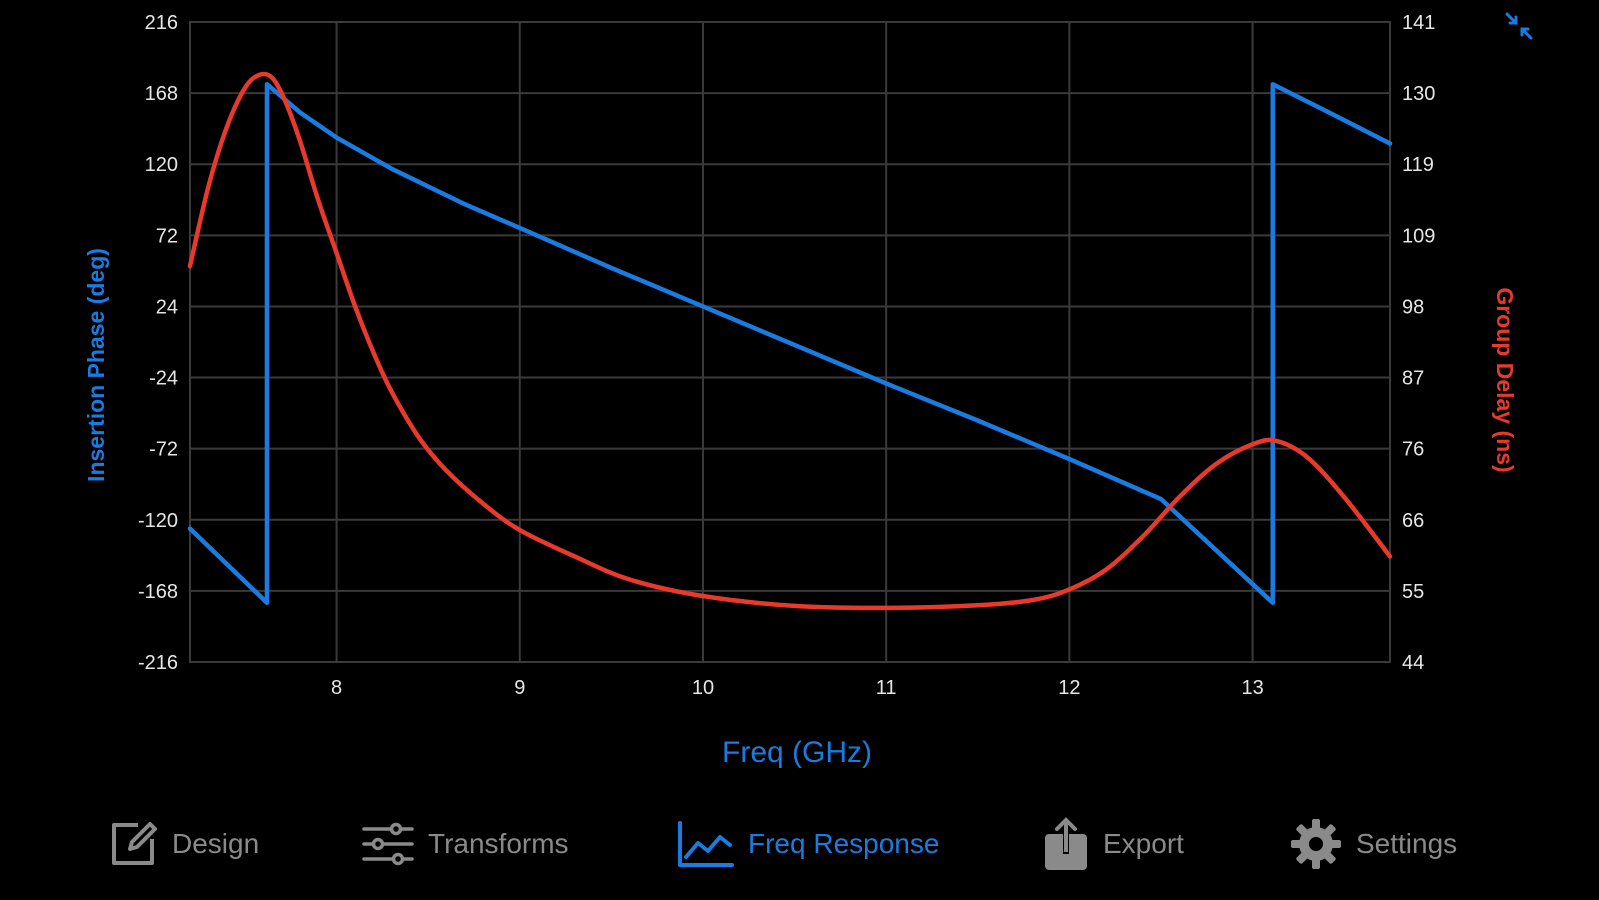  I want to click on left-tick-label: 120, so click(161, 165).